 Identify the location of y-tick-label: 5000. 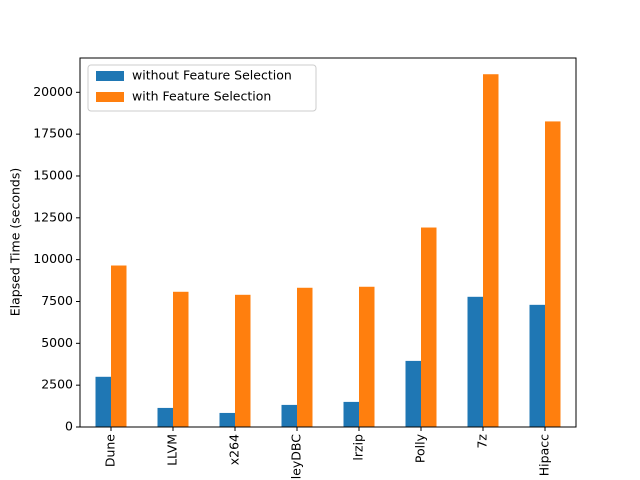
(57, 342).